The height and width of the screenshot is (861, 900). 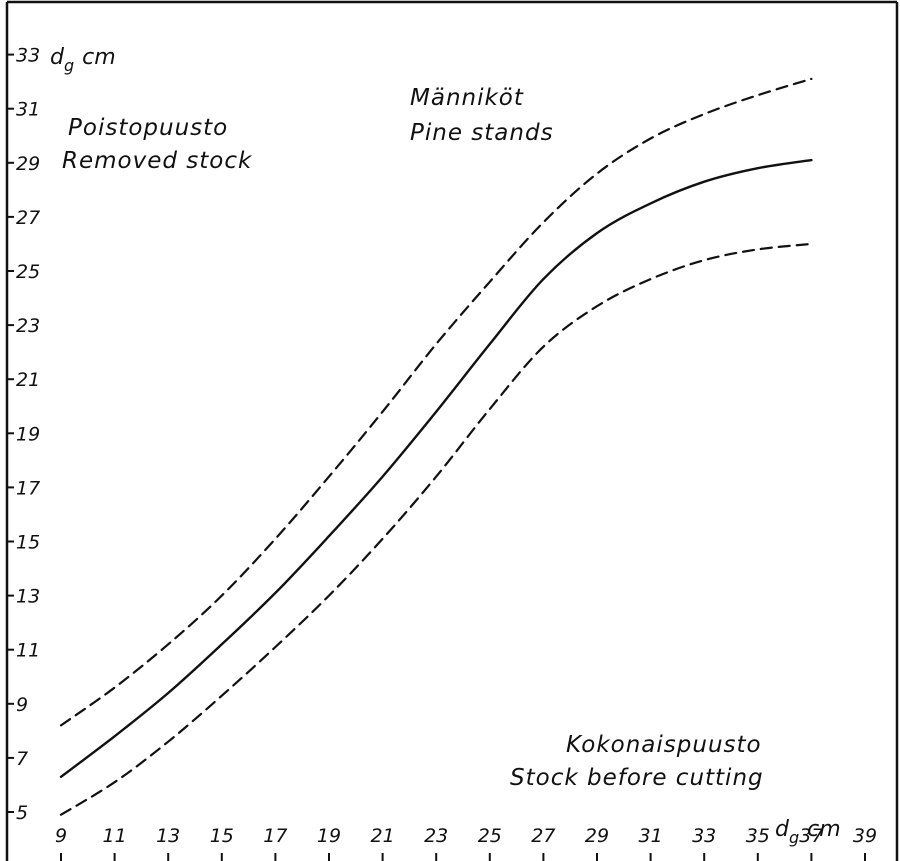 I want to click on x-tick-label: 15, so click(x=222, y=836).